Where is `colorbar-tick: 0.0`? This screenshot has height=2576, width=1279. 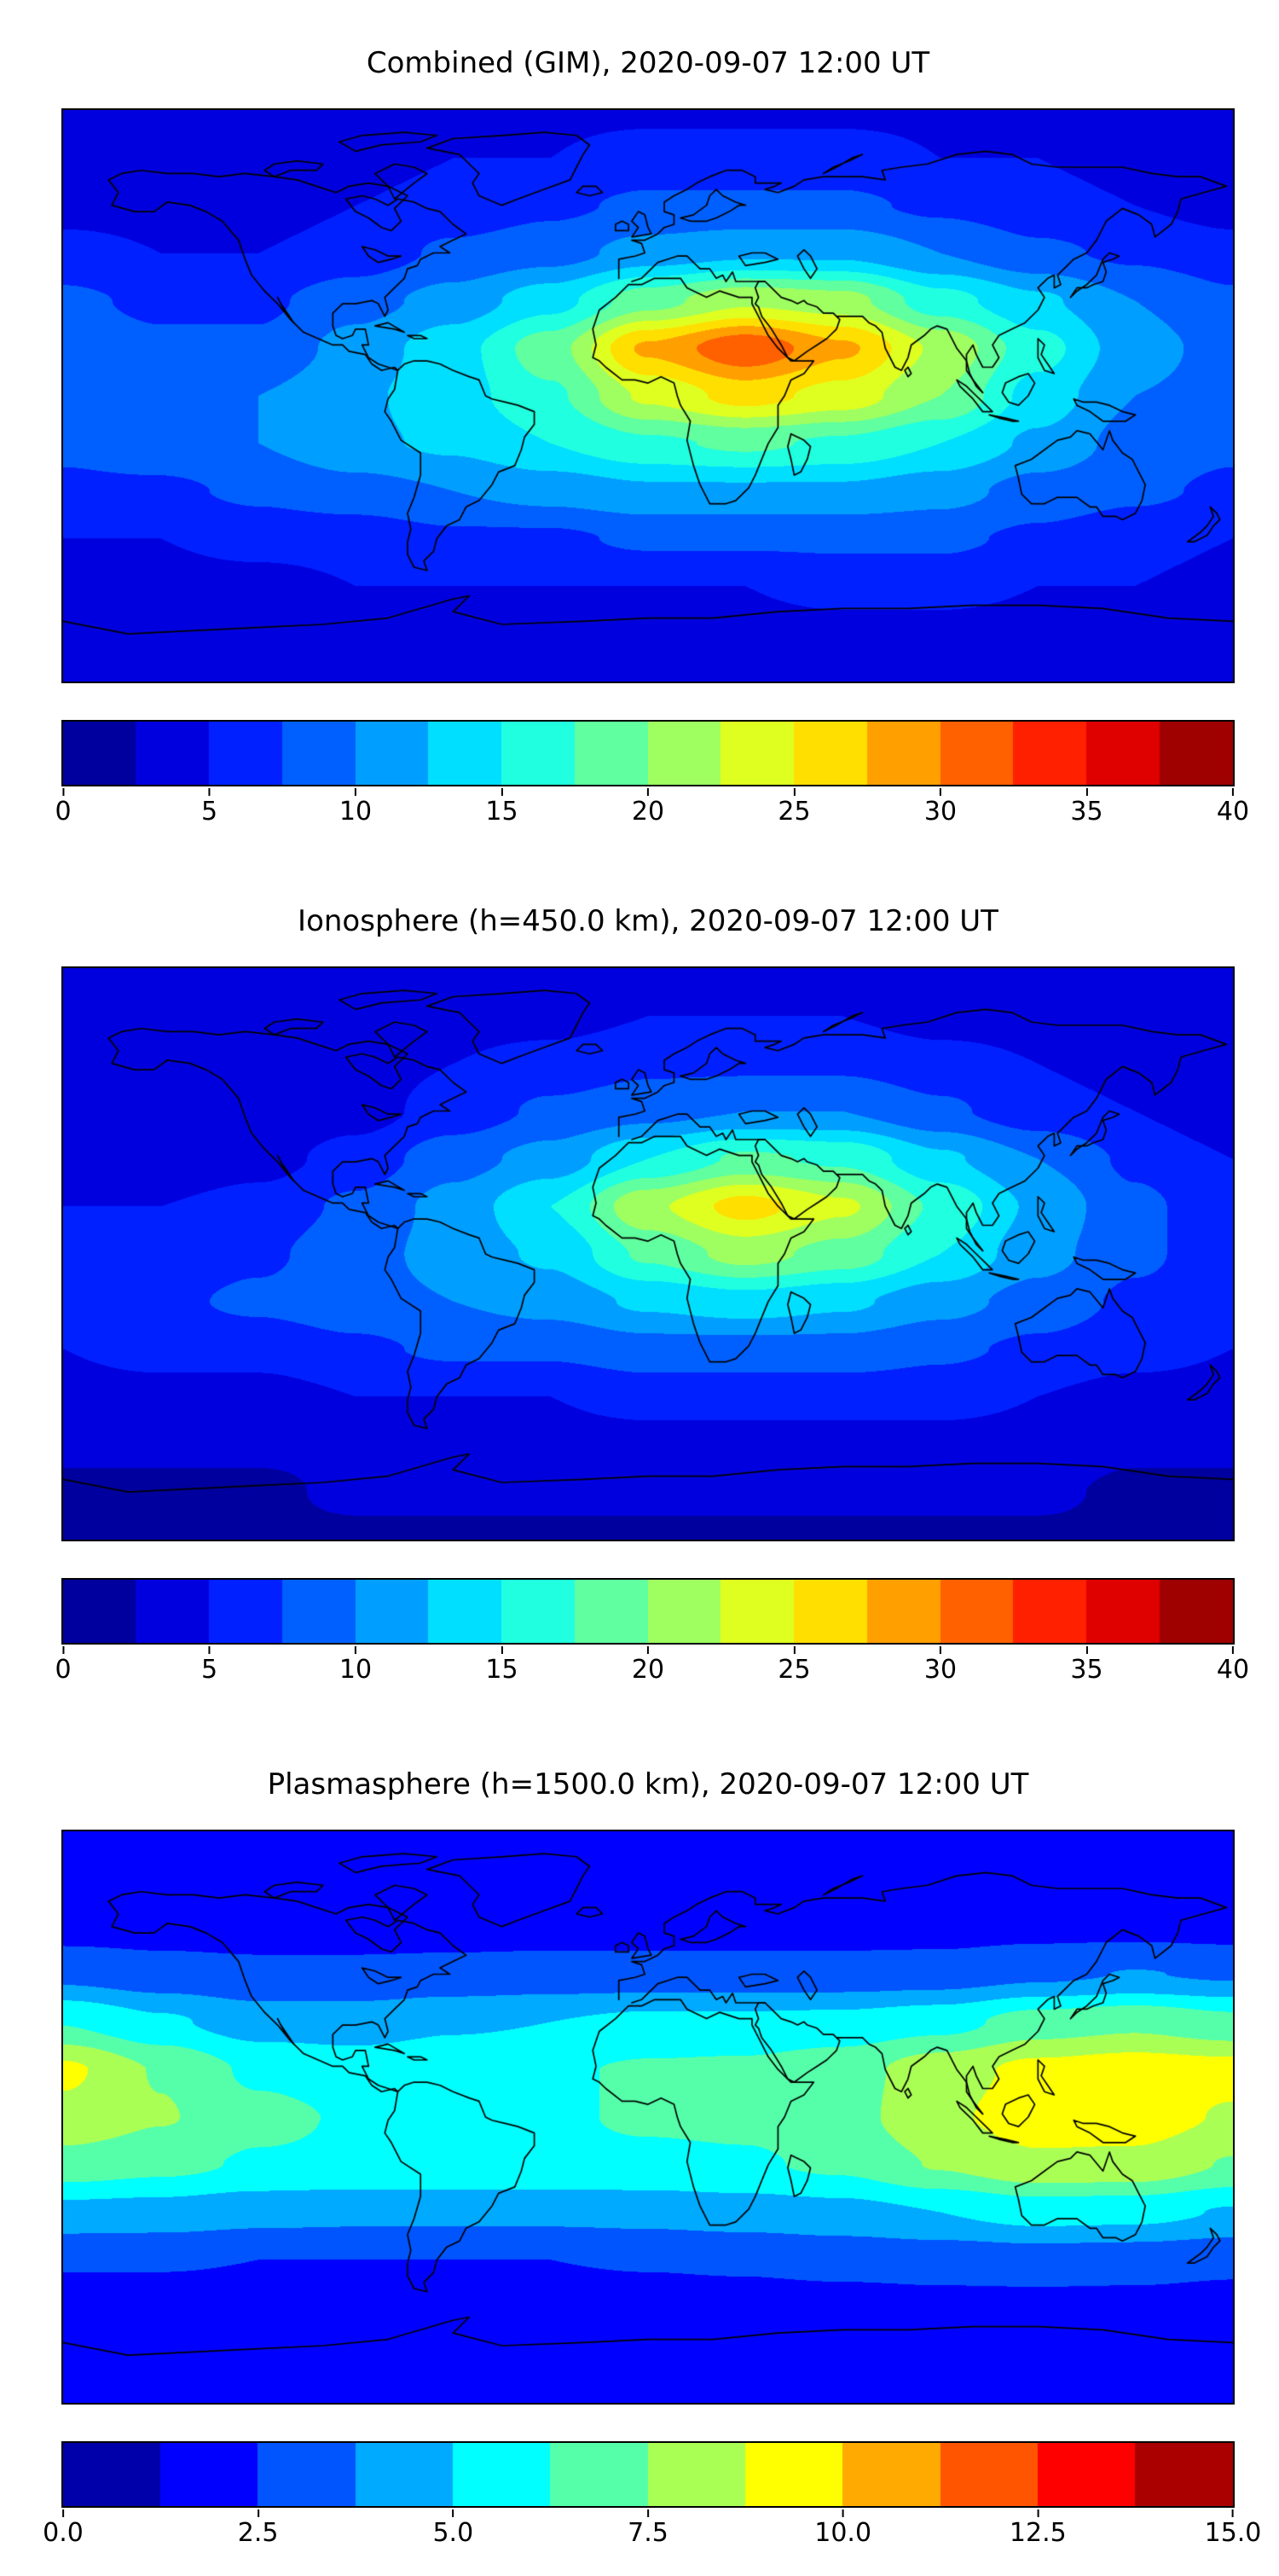 colorbar-tick: 0.0 is located at coordinates (63, 2528).